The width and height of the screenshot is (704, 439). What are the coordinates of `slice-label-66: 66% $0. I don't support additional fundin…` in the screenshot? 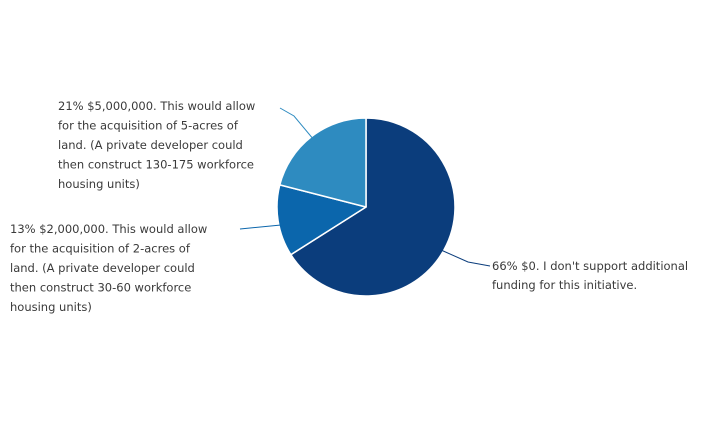 It's located at (590, 275).